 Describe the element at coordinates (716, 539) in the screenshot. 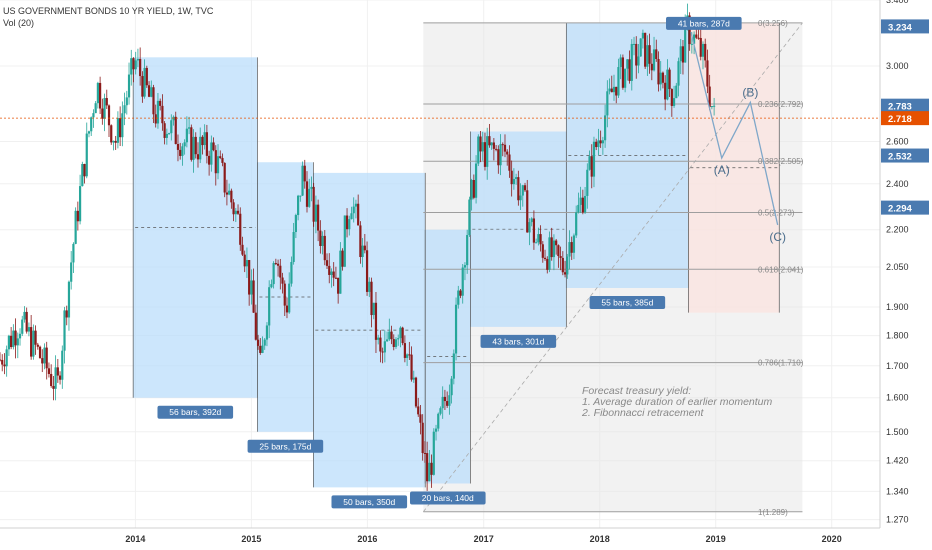

I see `x-tick-label: 2019` at that location.